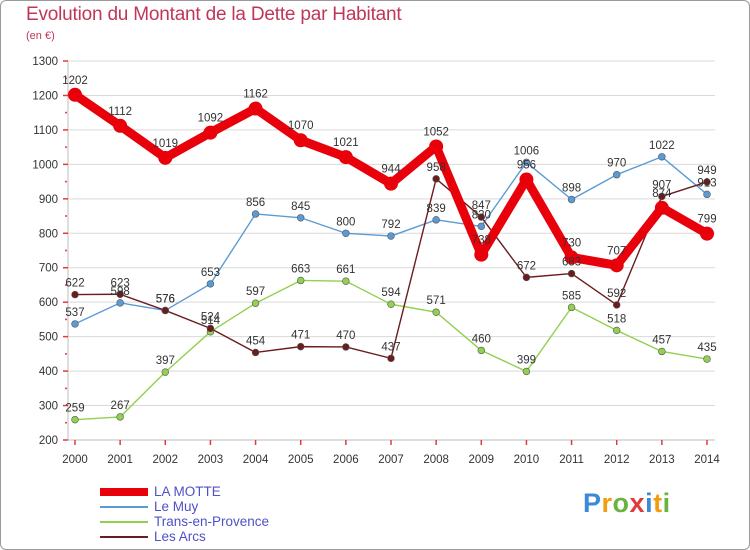 The image size is (750, 550). Describe the element at coordinates (346, 143) in the screenshot. I see `data-label: 1021` at that location.